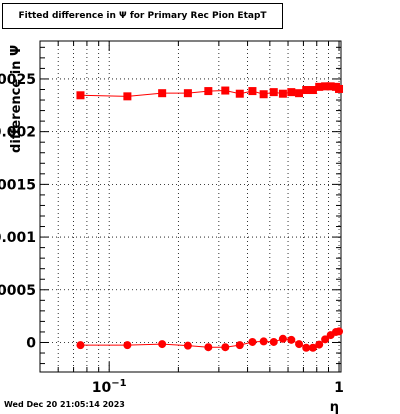 The image size is (400, 414). What do you see at coordinates (31, 343) in the screenshot?
I see `y-tick-label: 0` at bounding box center [31, 343].